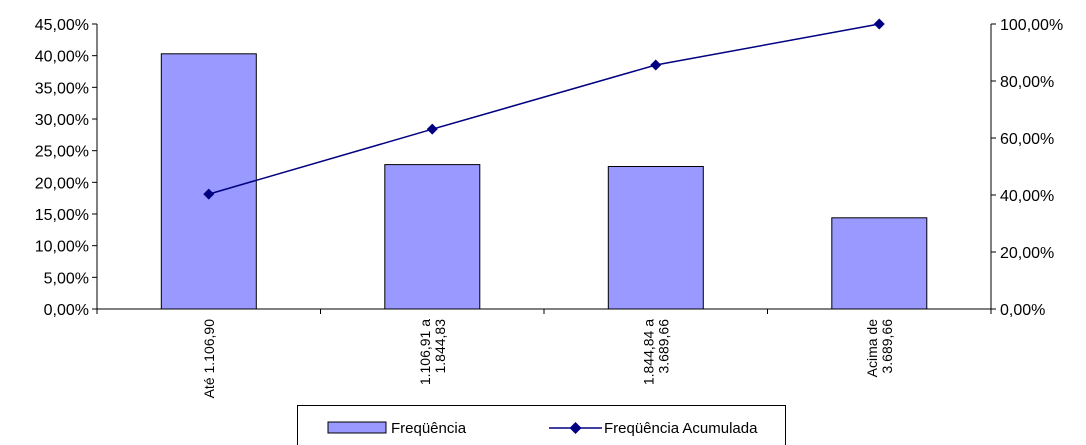 The height and width of the screenshot is (445, 1086). I want to click on legend: Freqüência Freqüência Acumulada, so click(541, 425).